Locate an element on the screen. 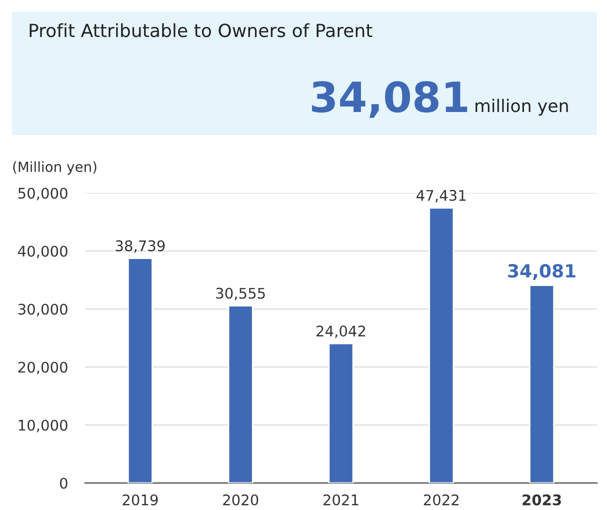 The width and height of the screenshot is (607, 510). data-label: 24,042 is located at coordinates (341, 332).